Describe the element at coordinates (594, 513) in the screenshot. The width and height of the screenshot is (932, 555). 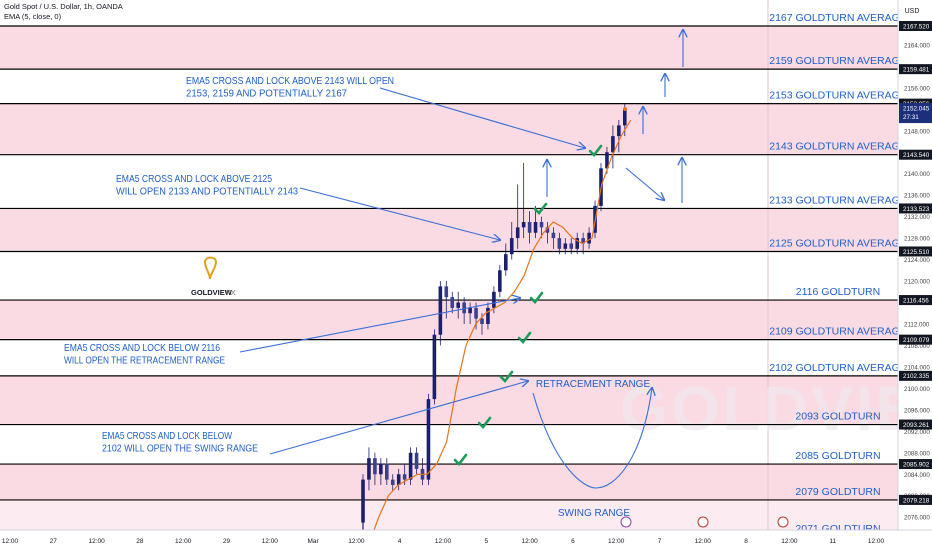
I see `swing-range-label: SWING RANGE` at that location.